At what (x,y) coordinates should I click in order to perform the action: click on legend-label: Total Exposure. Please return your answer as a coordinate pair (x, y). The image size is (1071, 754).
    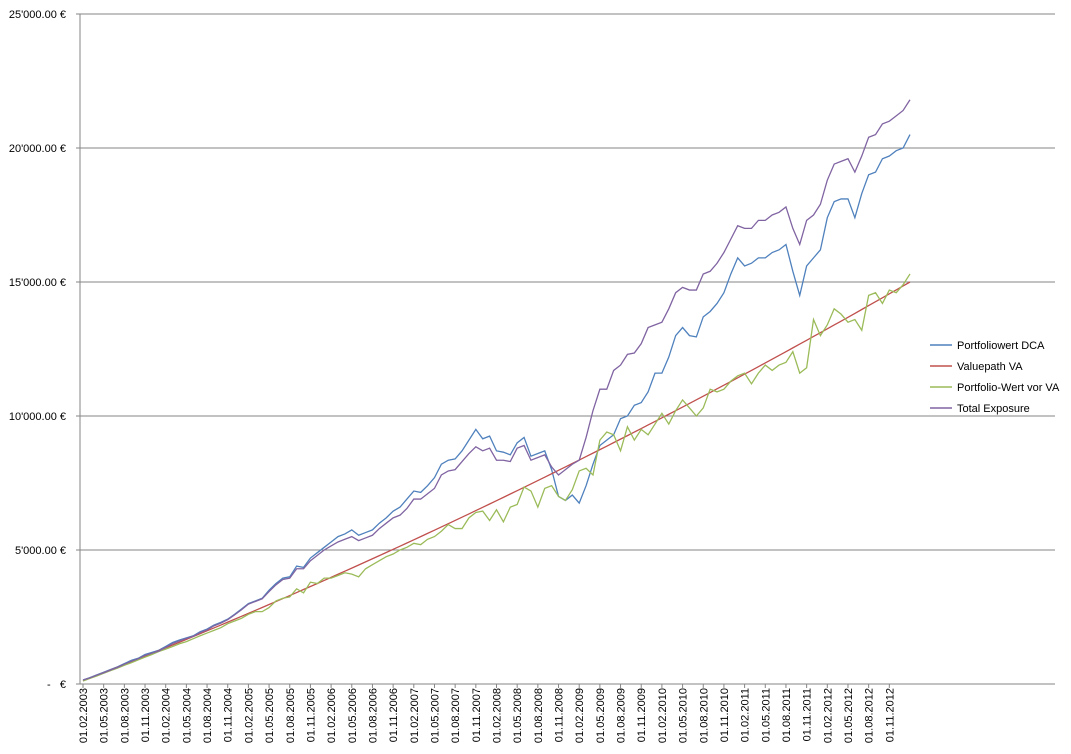
    Looking at the image, I should click on (993, 409).